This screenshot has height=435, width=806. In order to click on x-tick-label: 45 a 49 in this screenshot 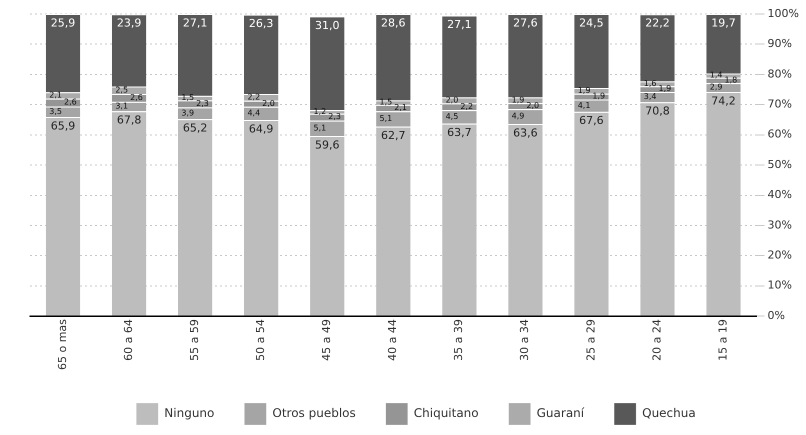, I will do `click(327, 340)`.